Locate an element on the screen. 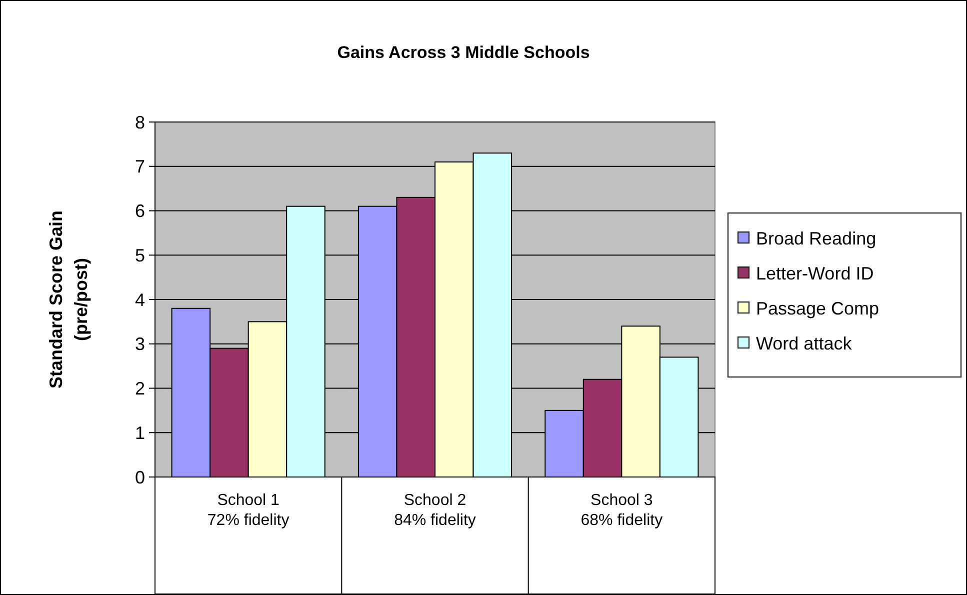 Image resolution: width=967 pixels, height=595 pixels. y-tick-label: 5 is located at coordinates (139, 255).